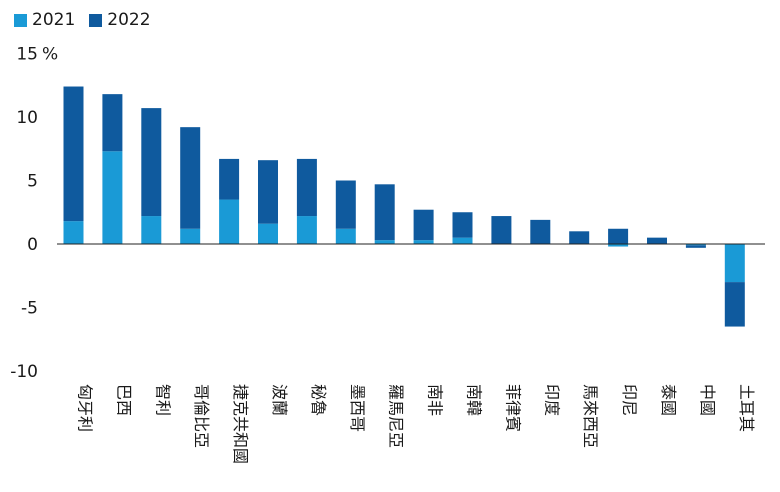 The height and width of the screenshot is (492, 780). I want to click on legend-item-2021: 2021, so click(44, 20).